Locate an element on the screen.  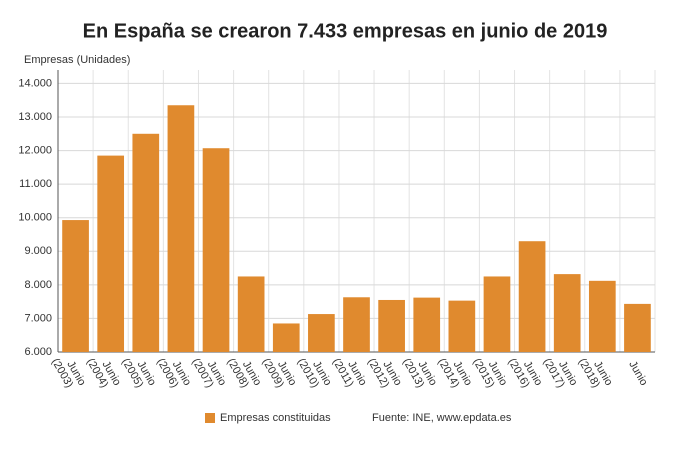
y-tick-label: 10.000 is located at coordinates (35, 218).